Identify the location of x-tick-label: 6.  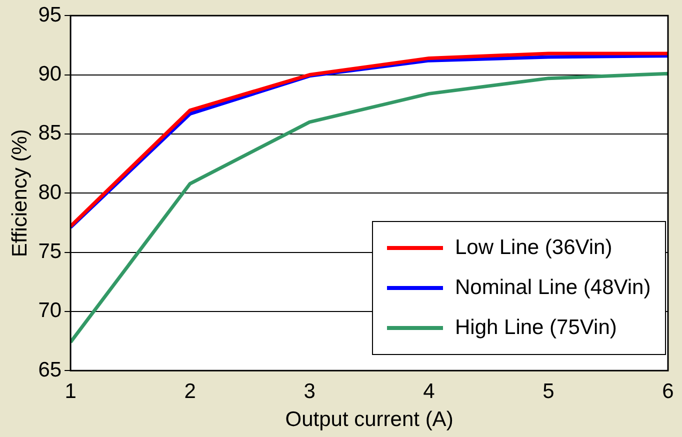
(668, 391).